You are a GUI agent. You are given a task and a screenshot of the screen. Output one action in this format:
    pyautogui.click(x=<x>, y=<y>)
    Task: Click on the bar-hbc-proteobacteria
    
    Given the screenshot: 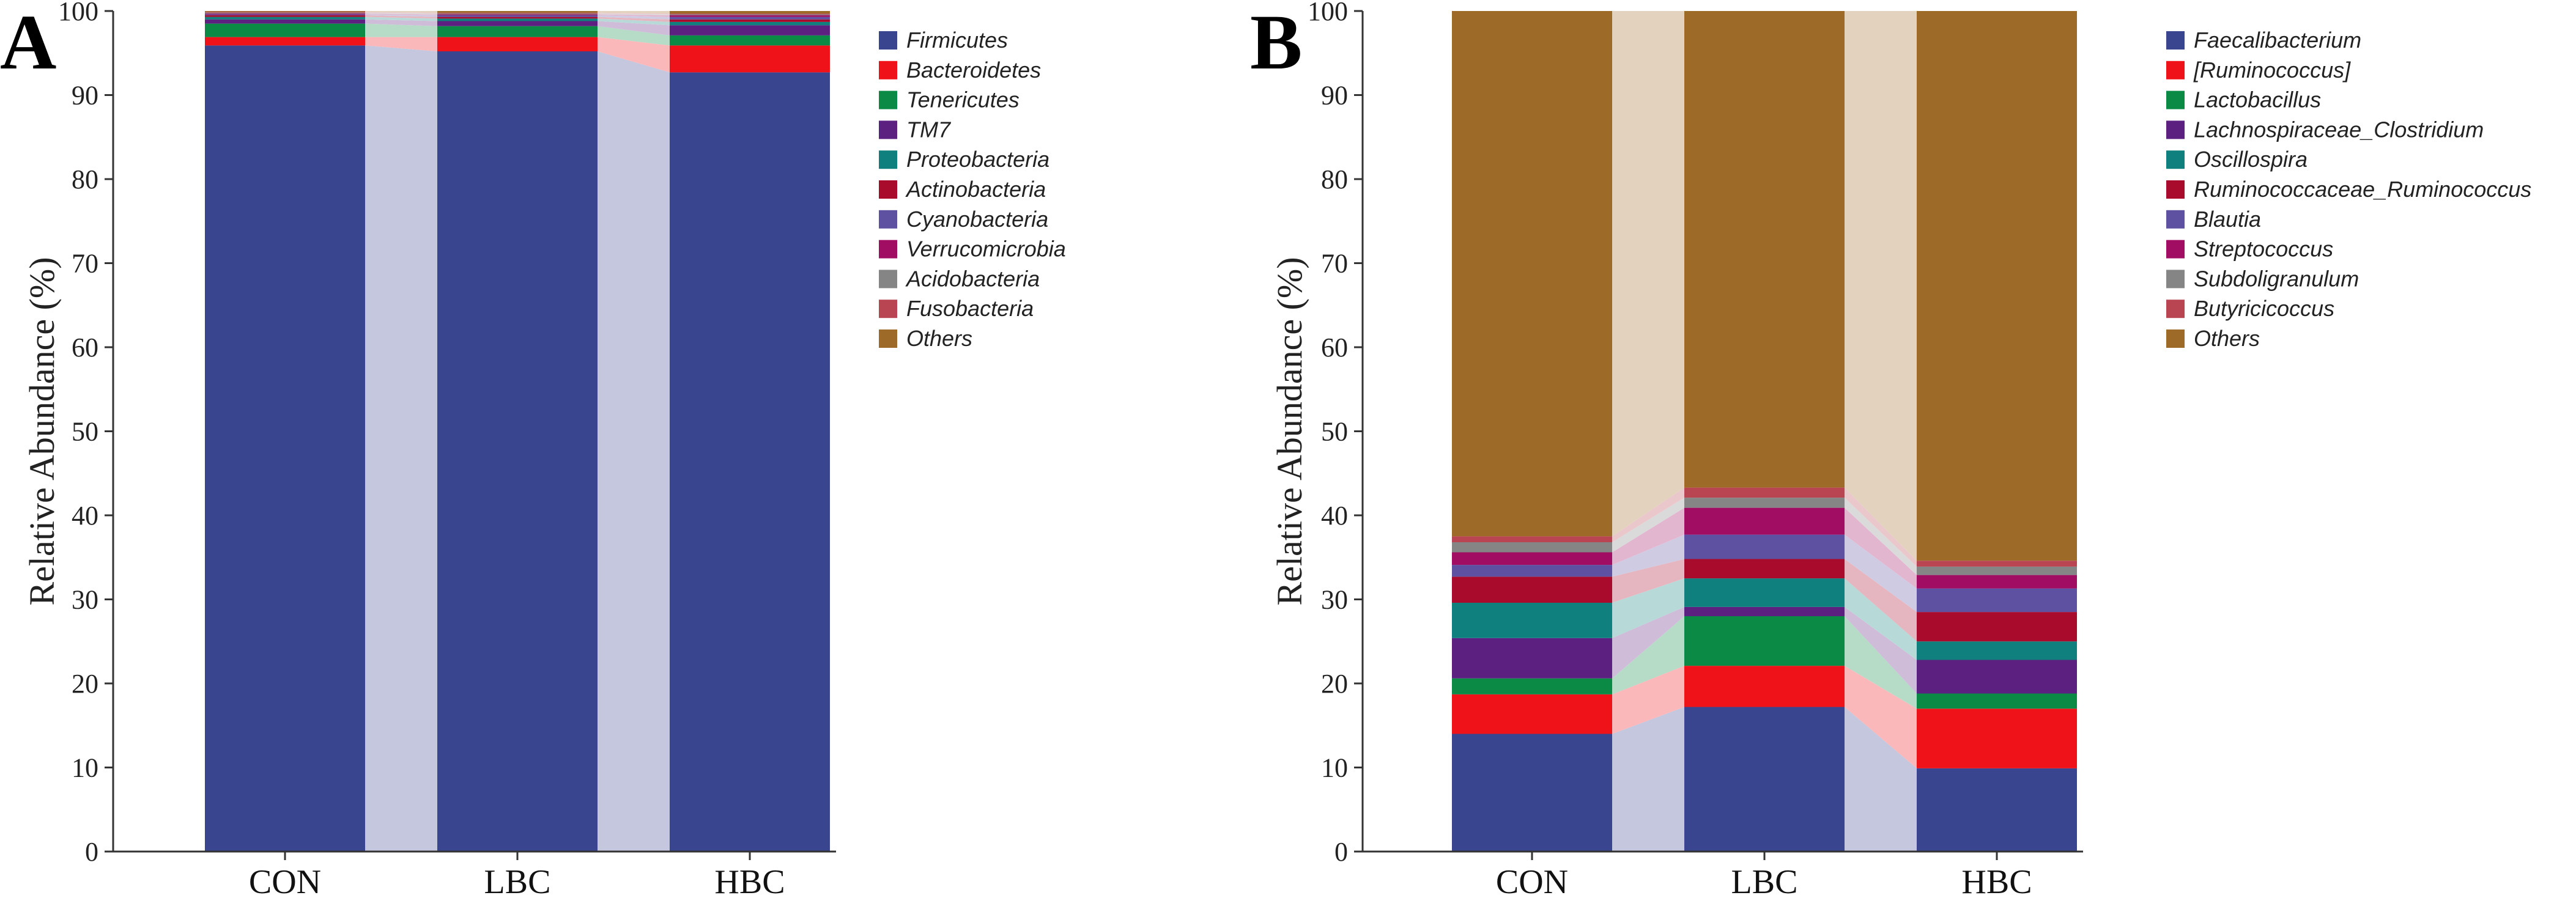 What is the action you would take?
    pyautogui.click(x=750, y=23)
    